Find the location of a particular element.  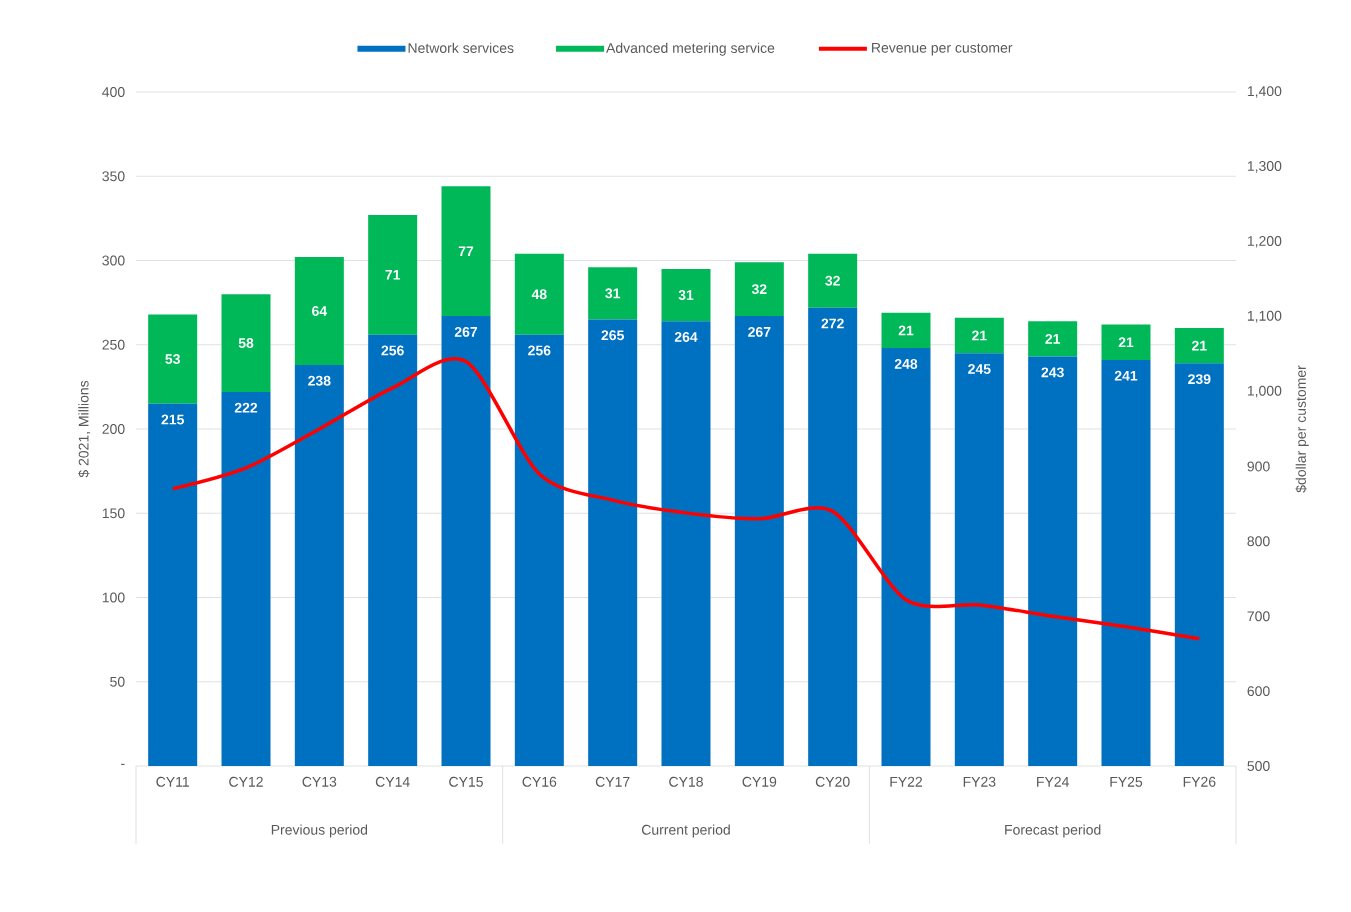

data-label: 243 is located at coordinates (1052, 372).